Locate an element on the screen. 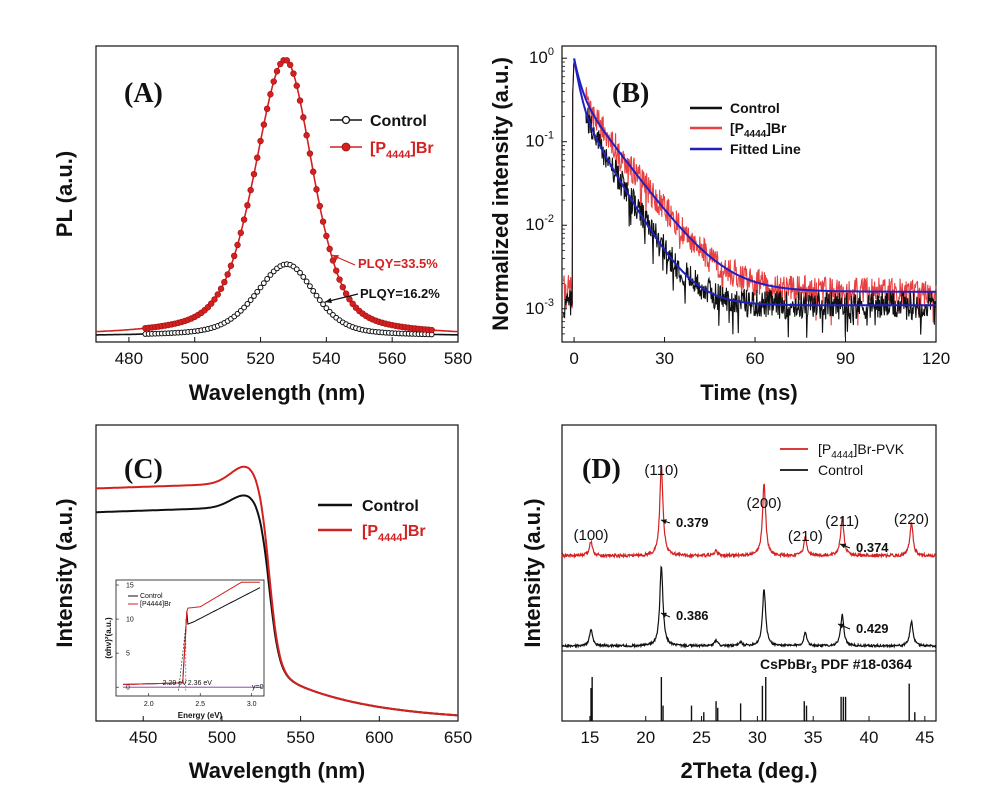  panel-d-fwhm-label: 0.374 is located at coordinates (872, 547).